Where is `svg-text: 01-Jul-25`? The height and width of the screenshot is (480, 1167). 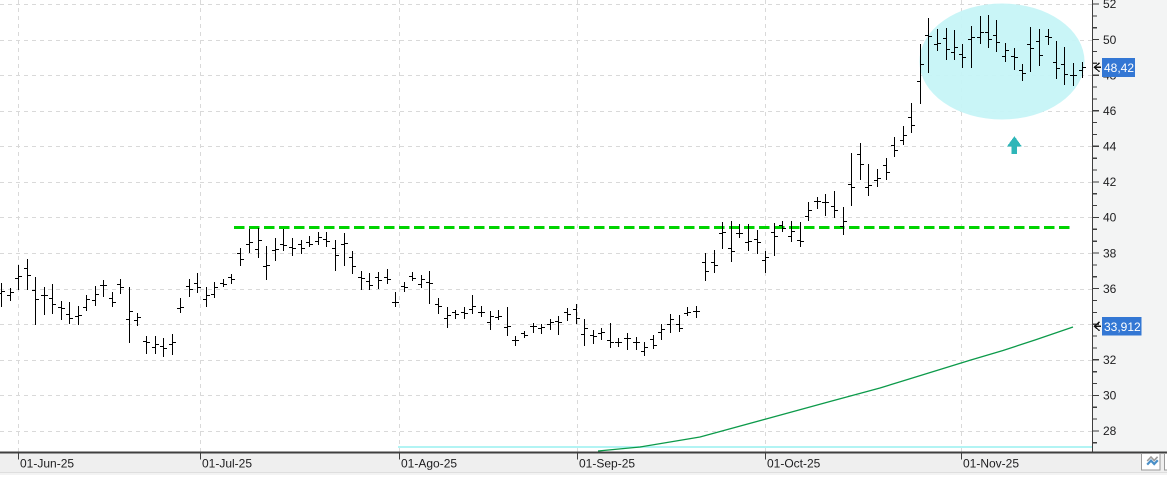
svg-text: 01-Jul-25 is located at coordinates (227, 464).